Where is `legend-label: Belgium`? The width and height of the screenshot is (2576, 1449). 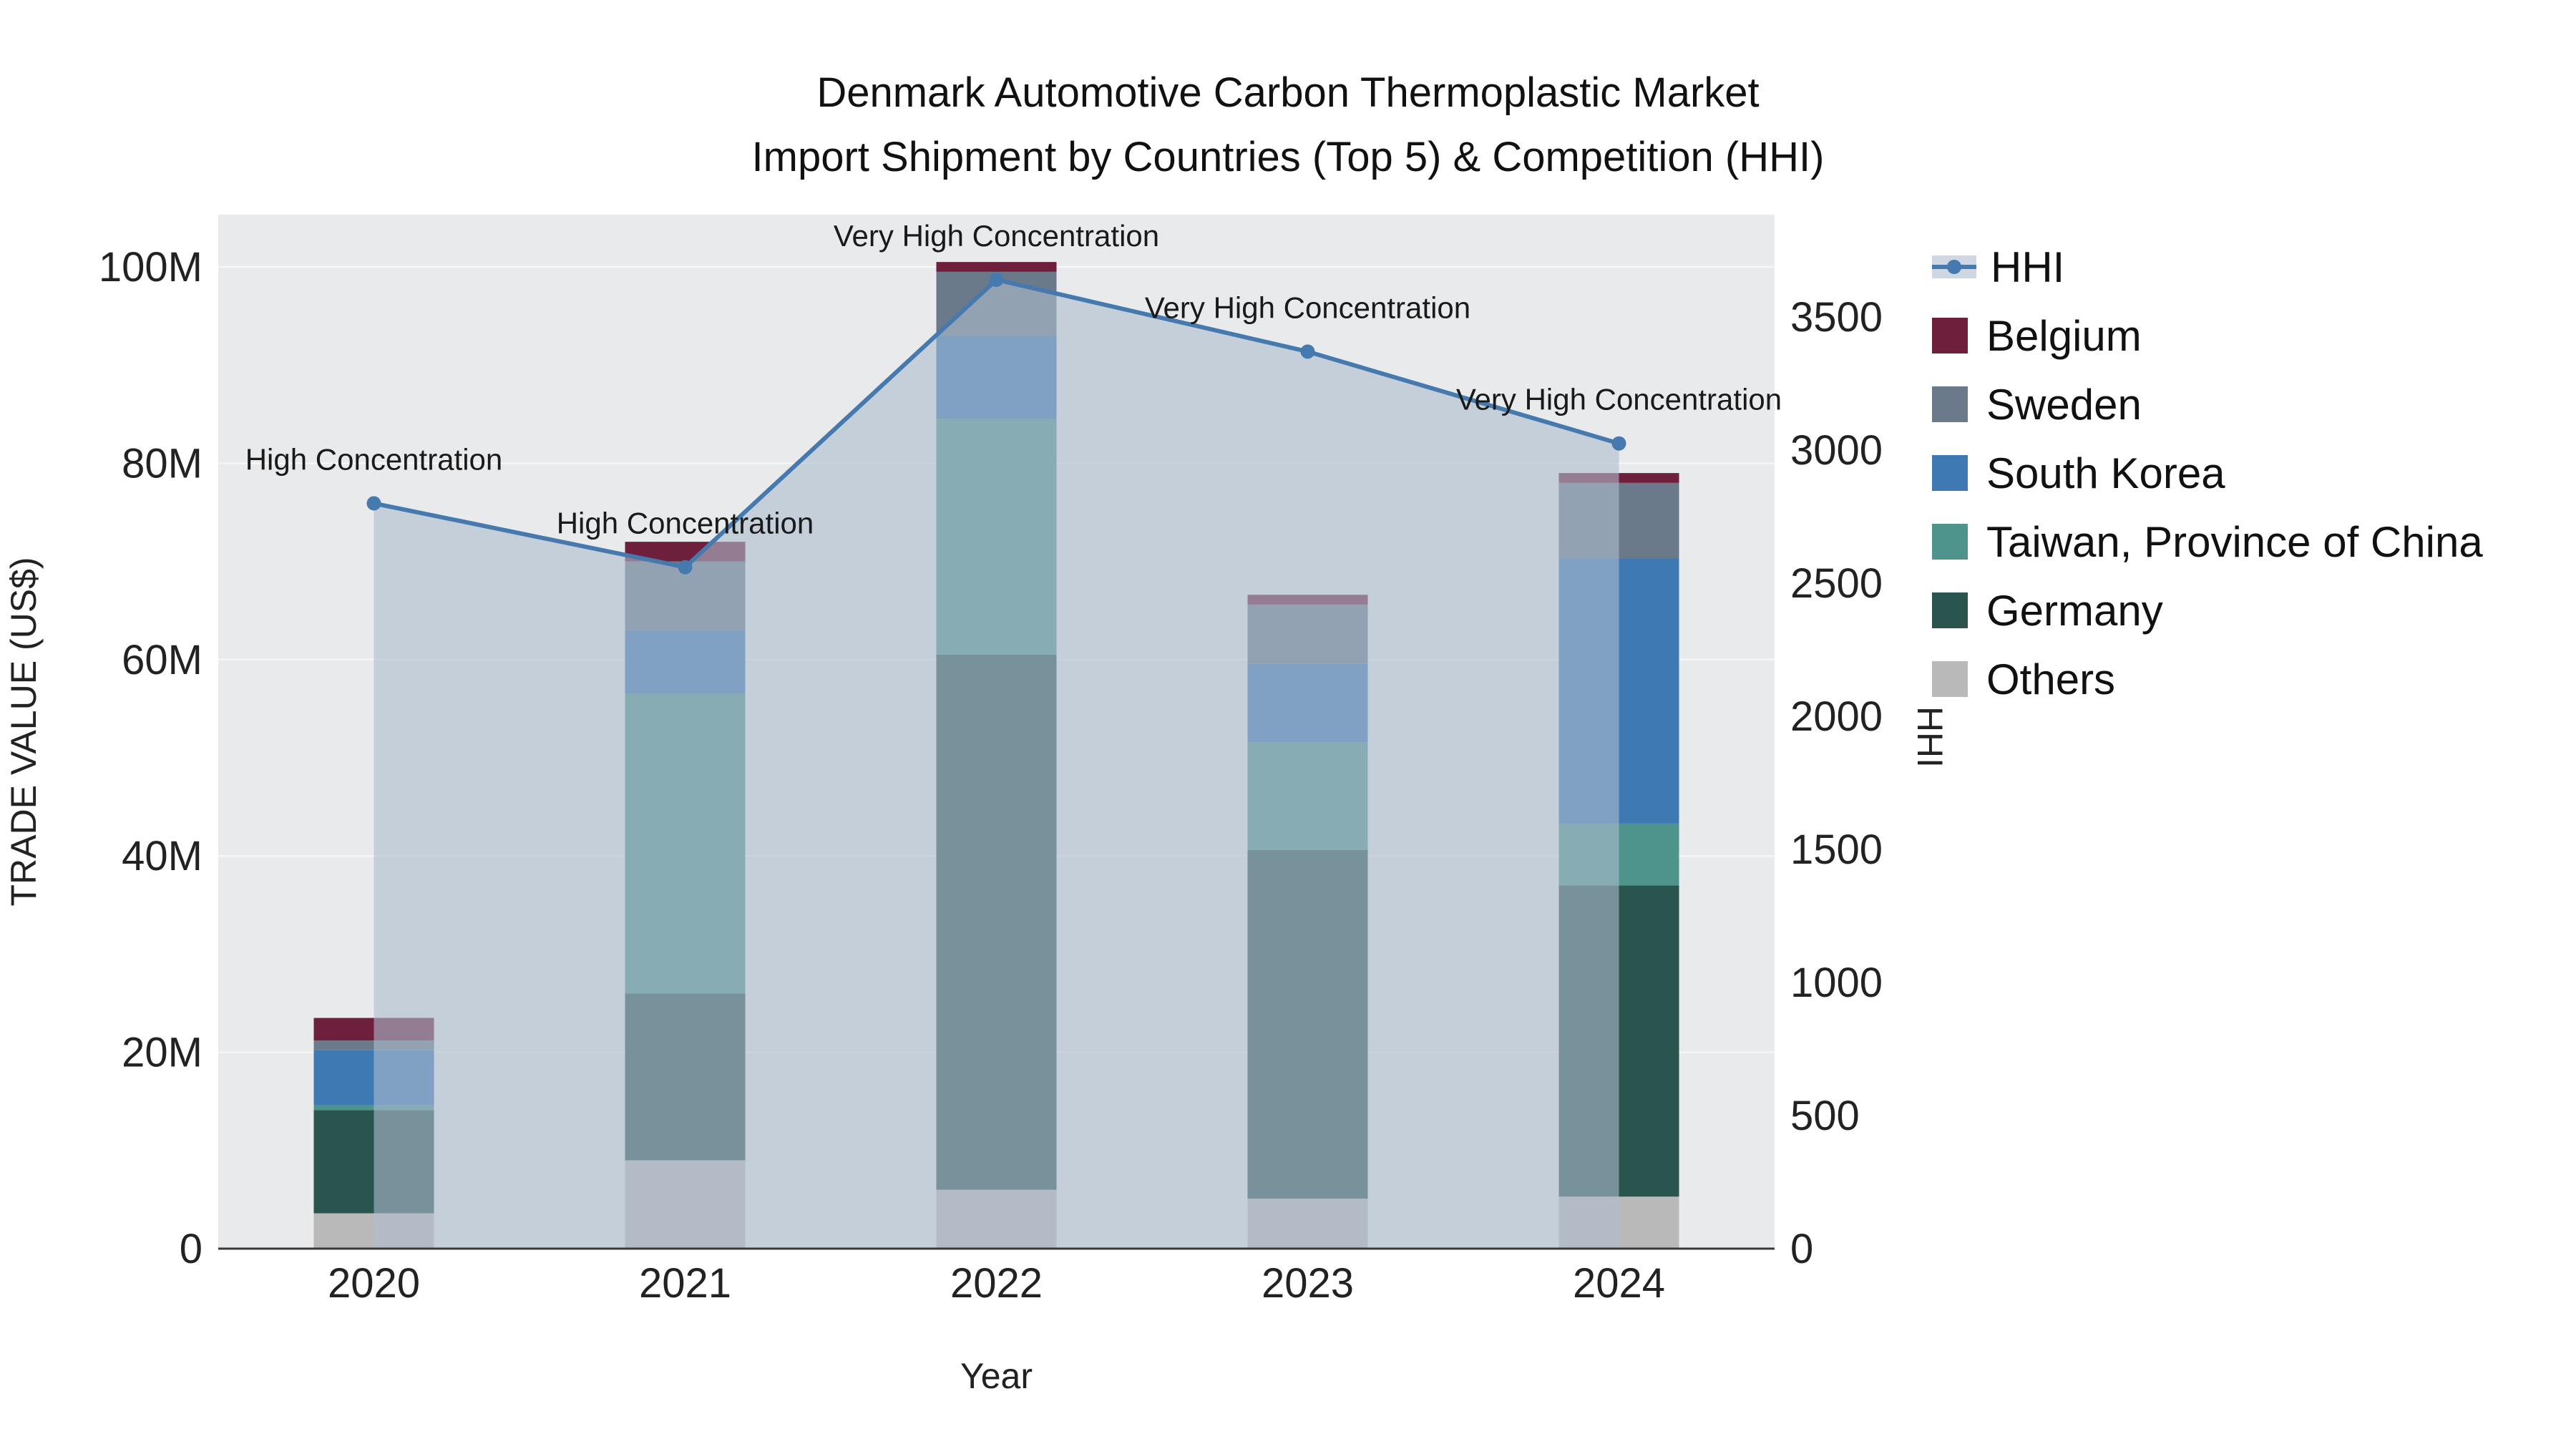 legend-label: Belgium is located at coordinates (2064, 335).